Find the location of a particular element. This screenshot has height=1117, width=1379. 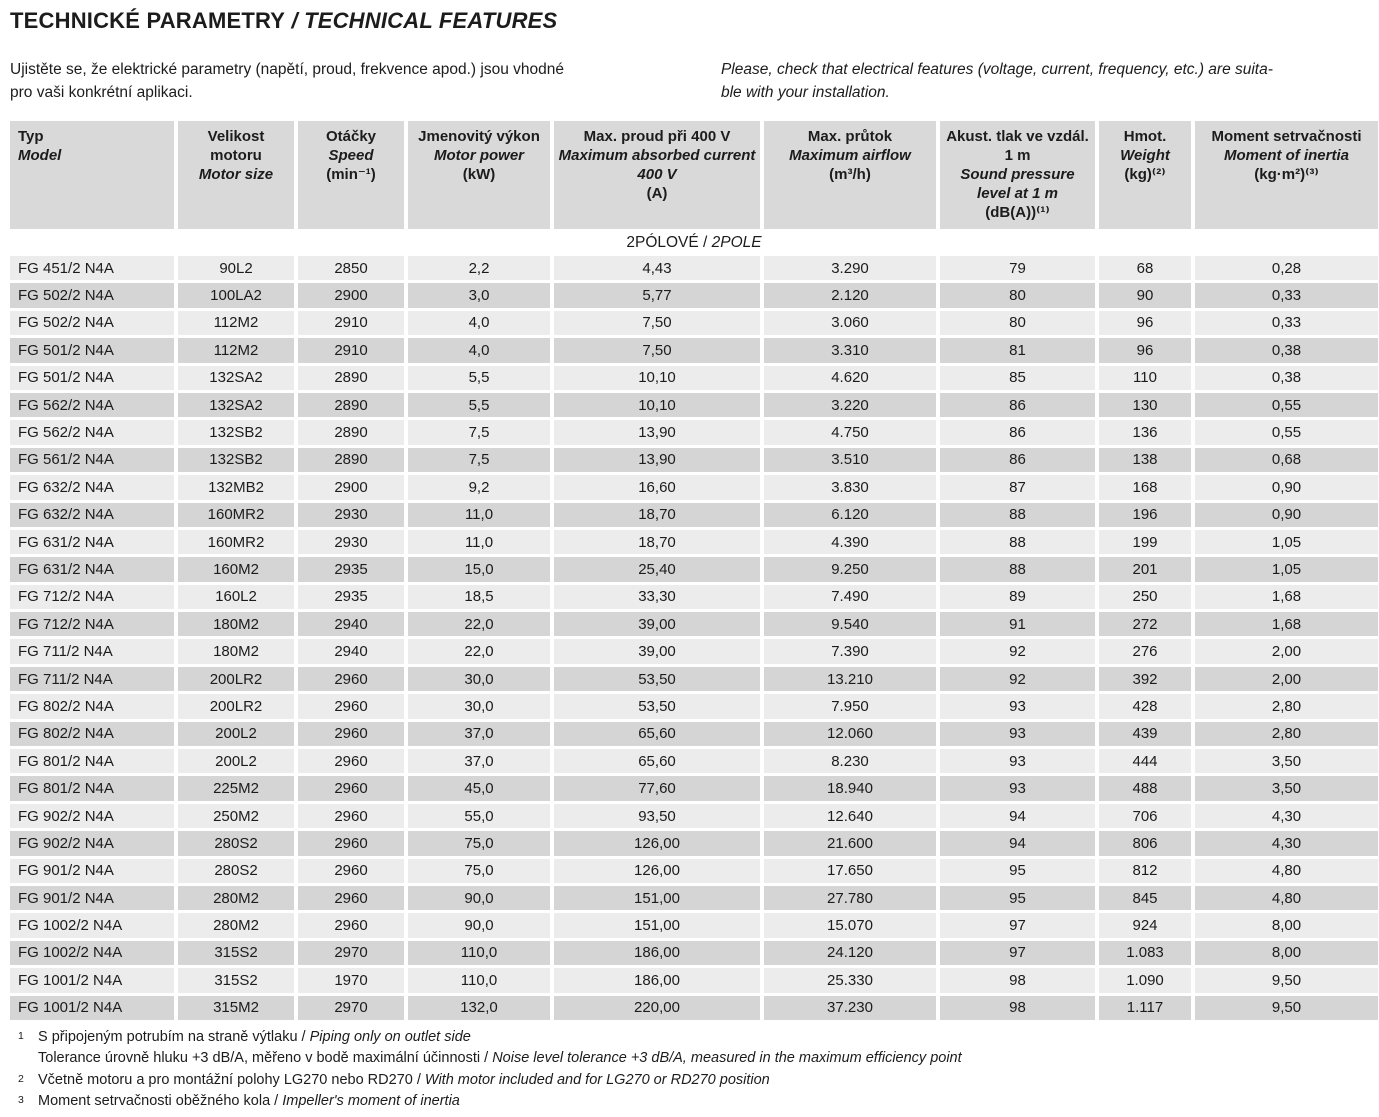

cell-inertia: 0,38 is located at coordinates (1286, 350).